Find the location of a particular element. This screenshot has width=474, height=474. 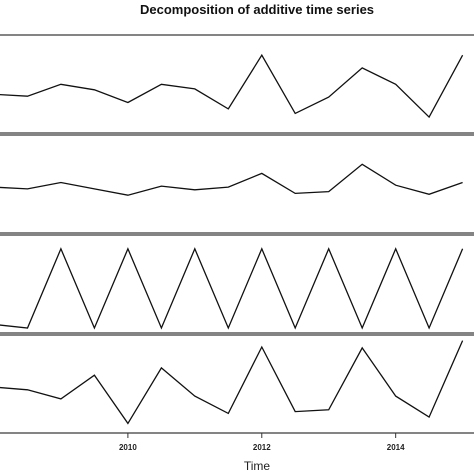

x-tick-label: 2012 is located at coordinates (262, 447).